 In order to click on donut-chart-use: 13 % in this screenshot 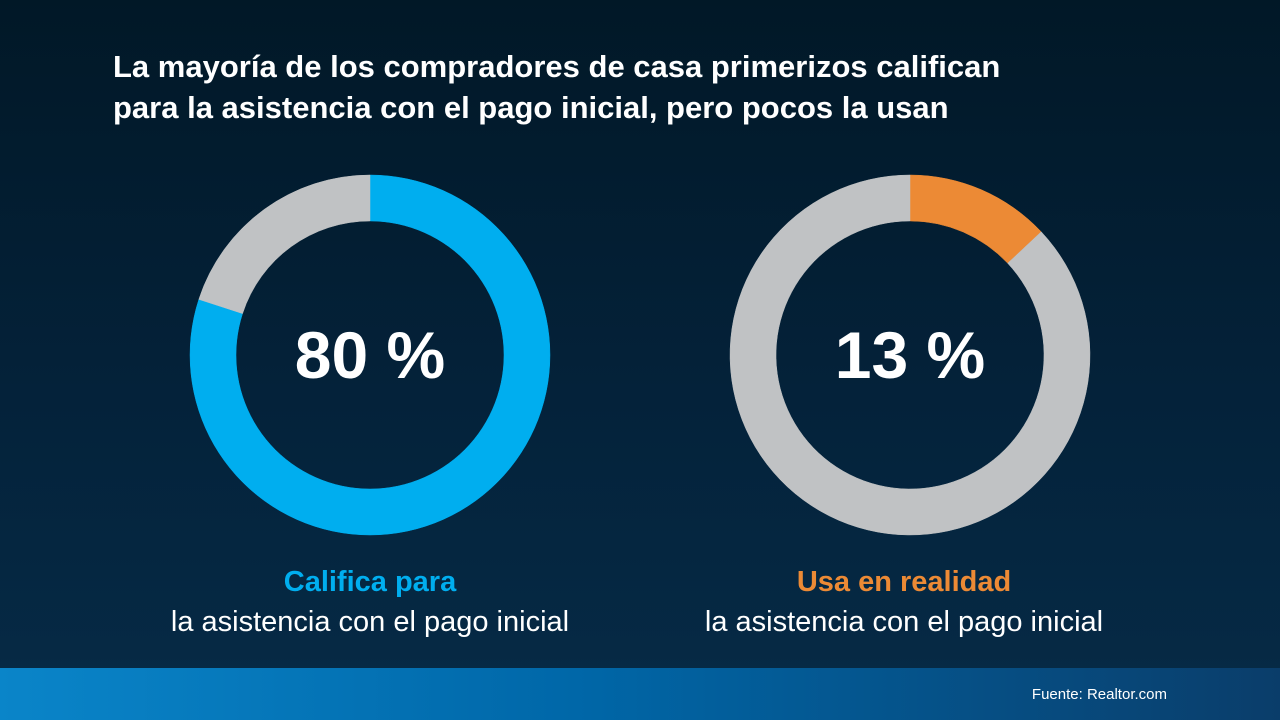, I will do `click(910, 355)`.